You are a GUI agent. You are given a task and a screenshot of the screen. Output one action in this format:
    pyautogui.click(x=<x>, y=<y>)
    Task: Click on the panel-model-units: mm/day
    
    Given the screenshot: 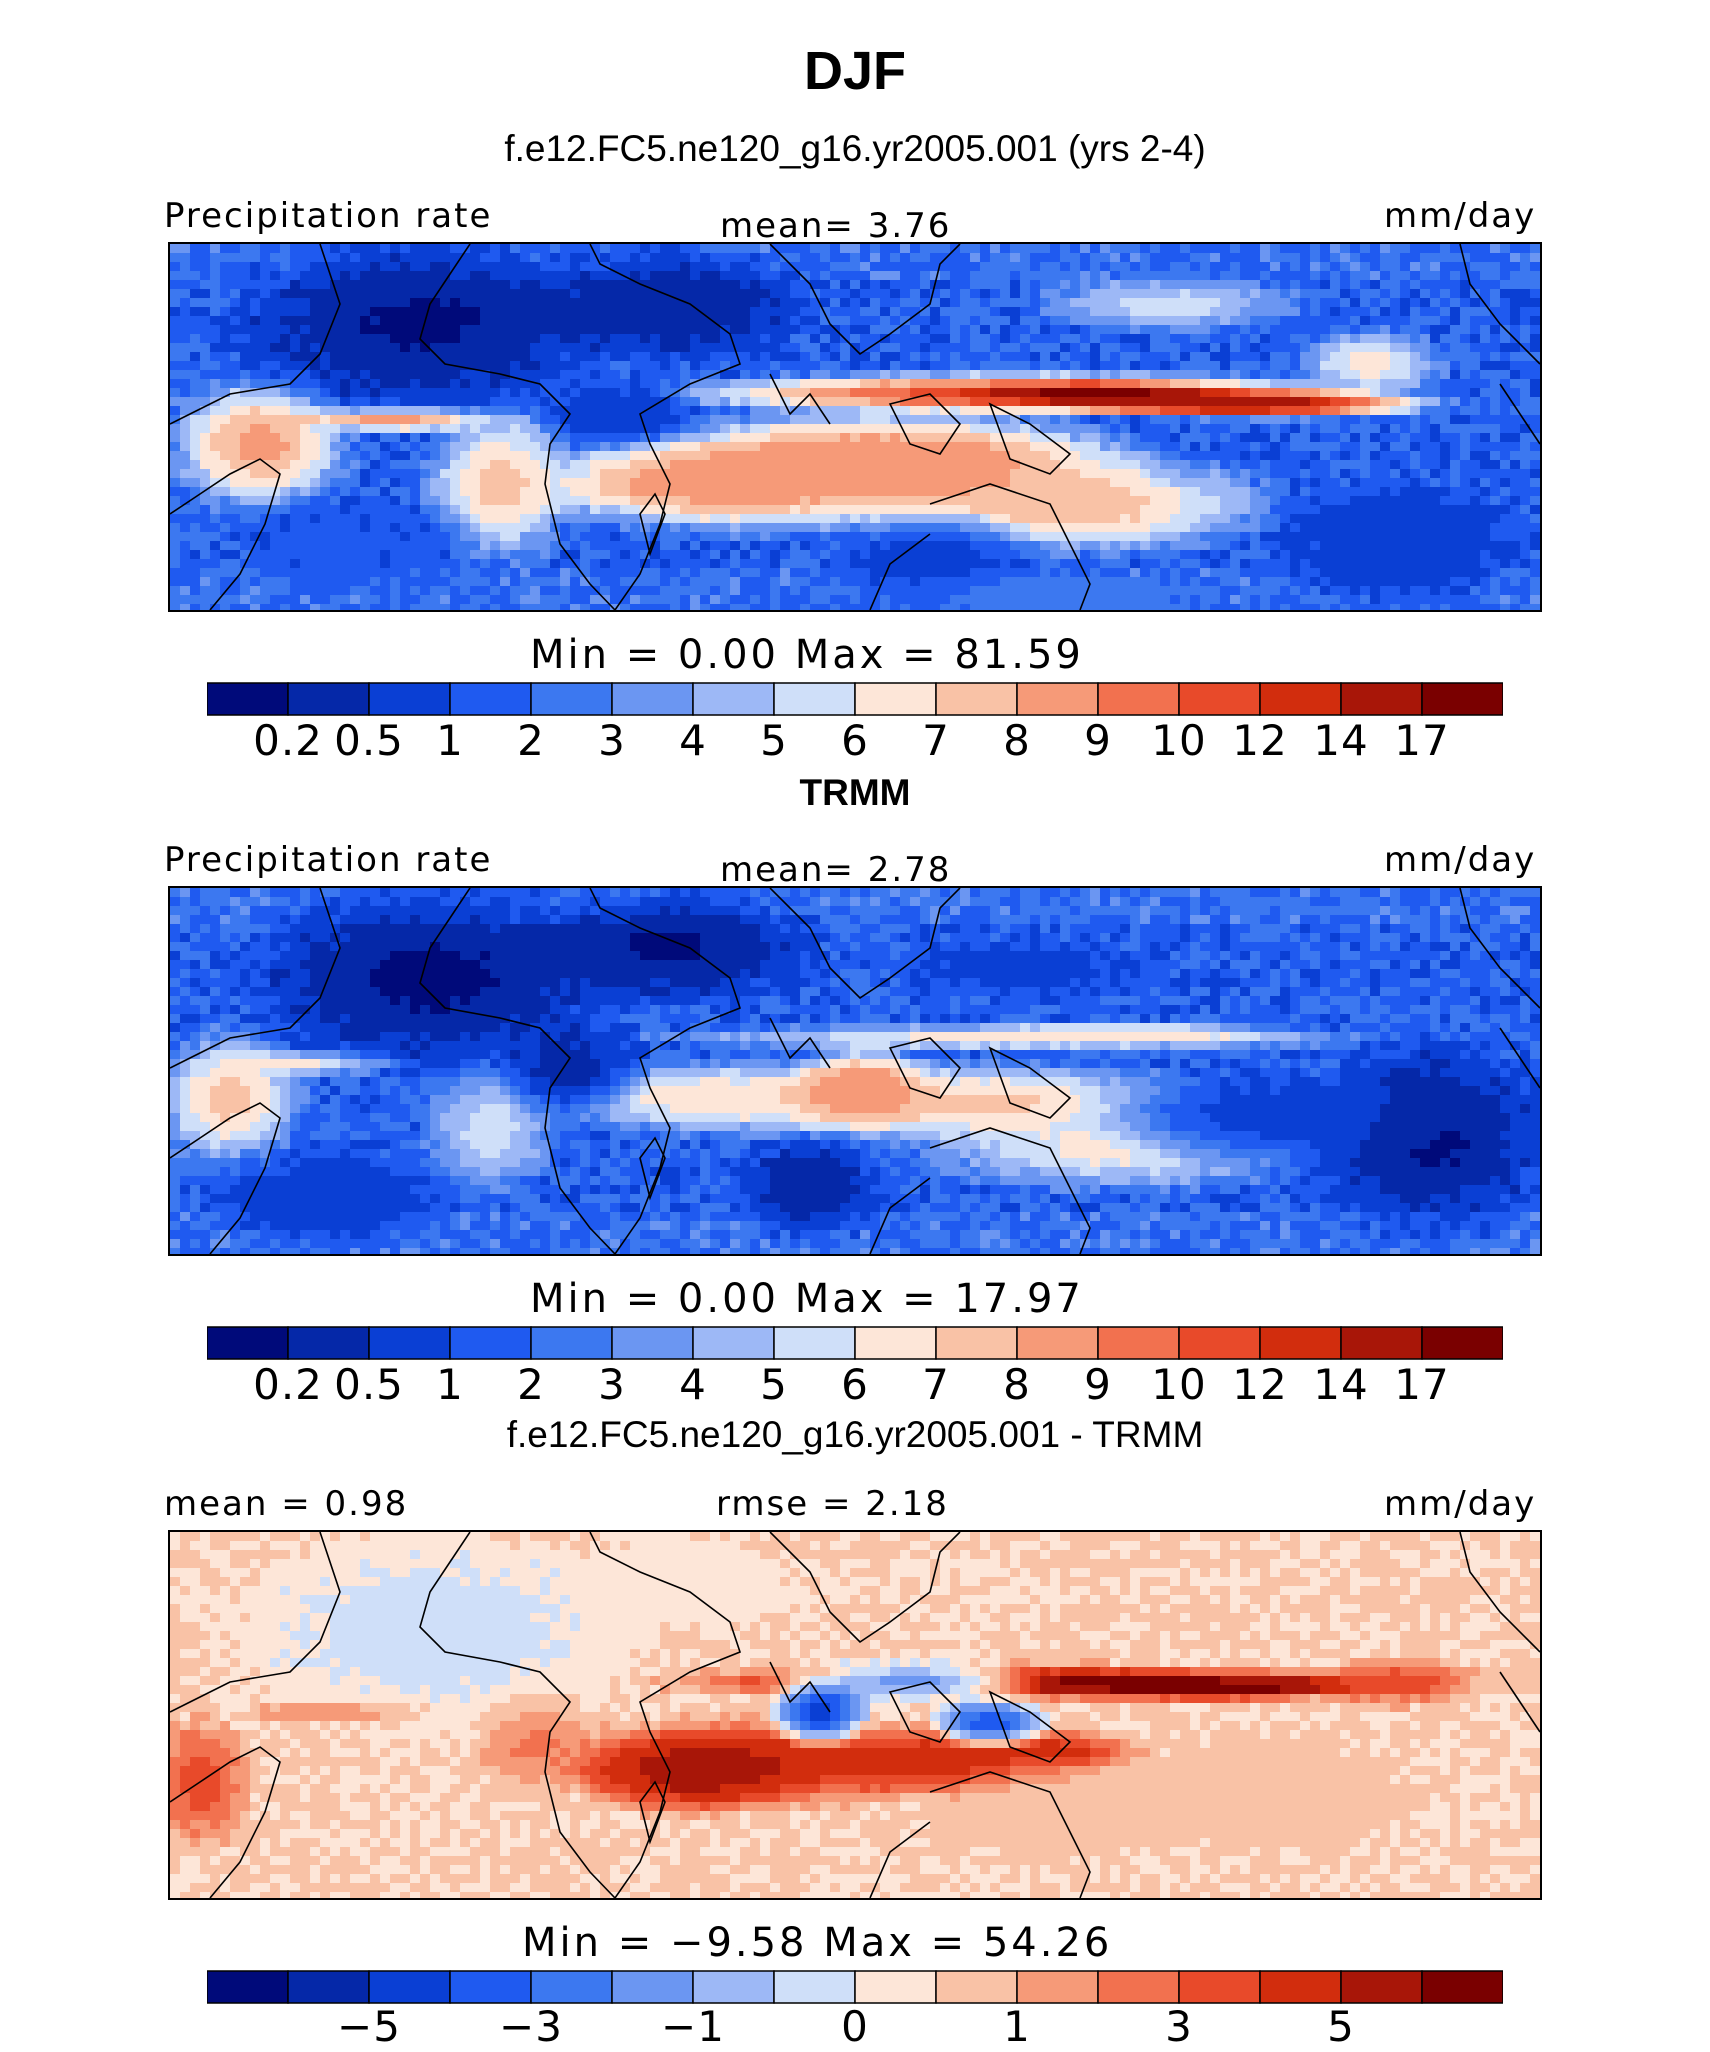 What is the action you would take?
    pyautogui.click(x=1460, y=216)
    